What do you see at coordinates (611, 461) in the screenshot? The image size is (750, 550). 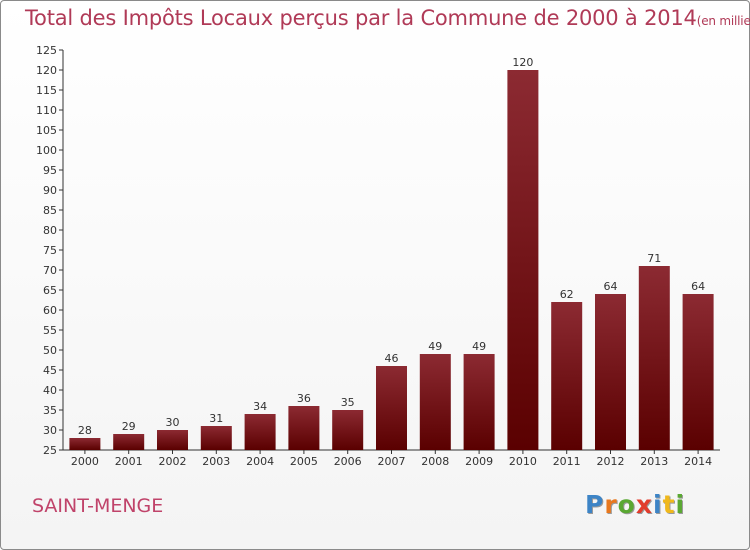 I see `x-tick-label: 2012` at bounding box center [611, 461].